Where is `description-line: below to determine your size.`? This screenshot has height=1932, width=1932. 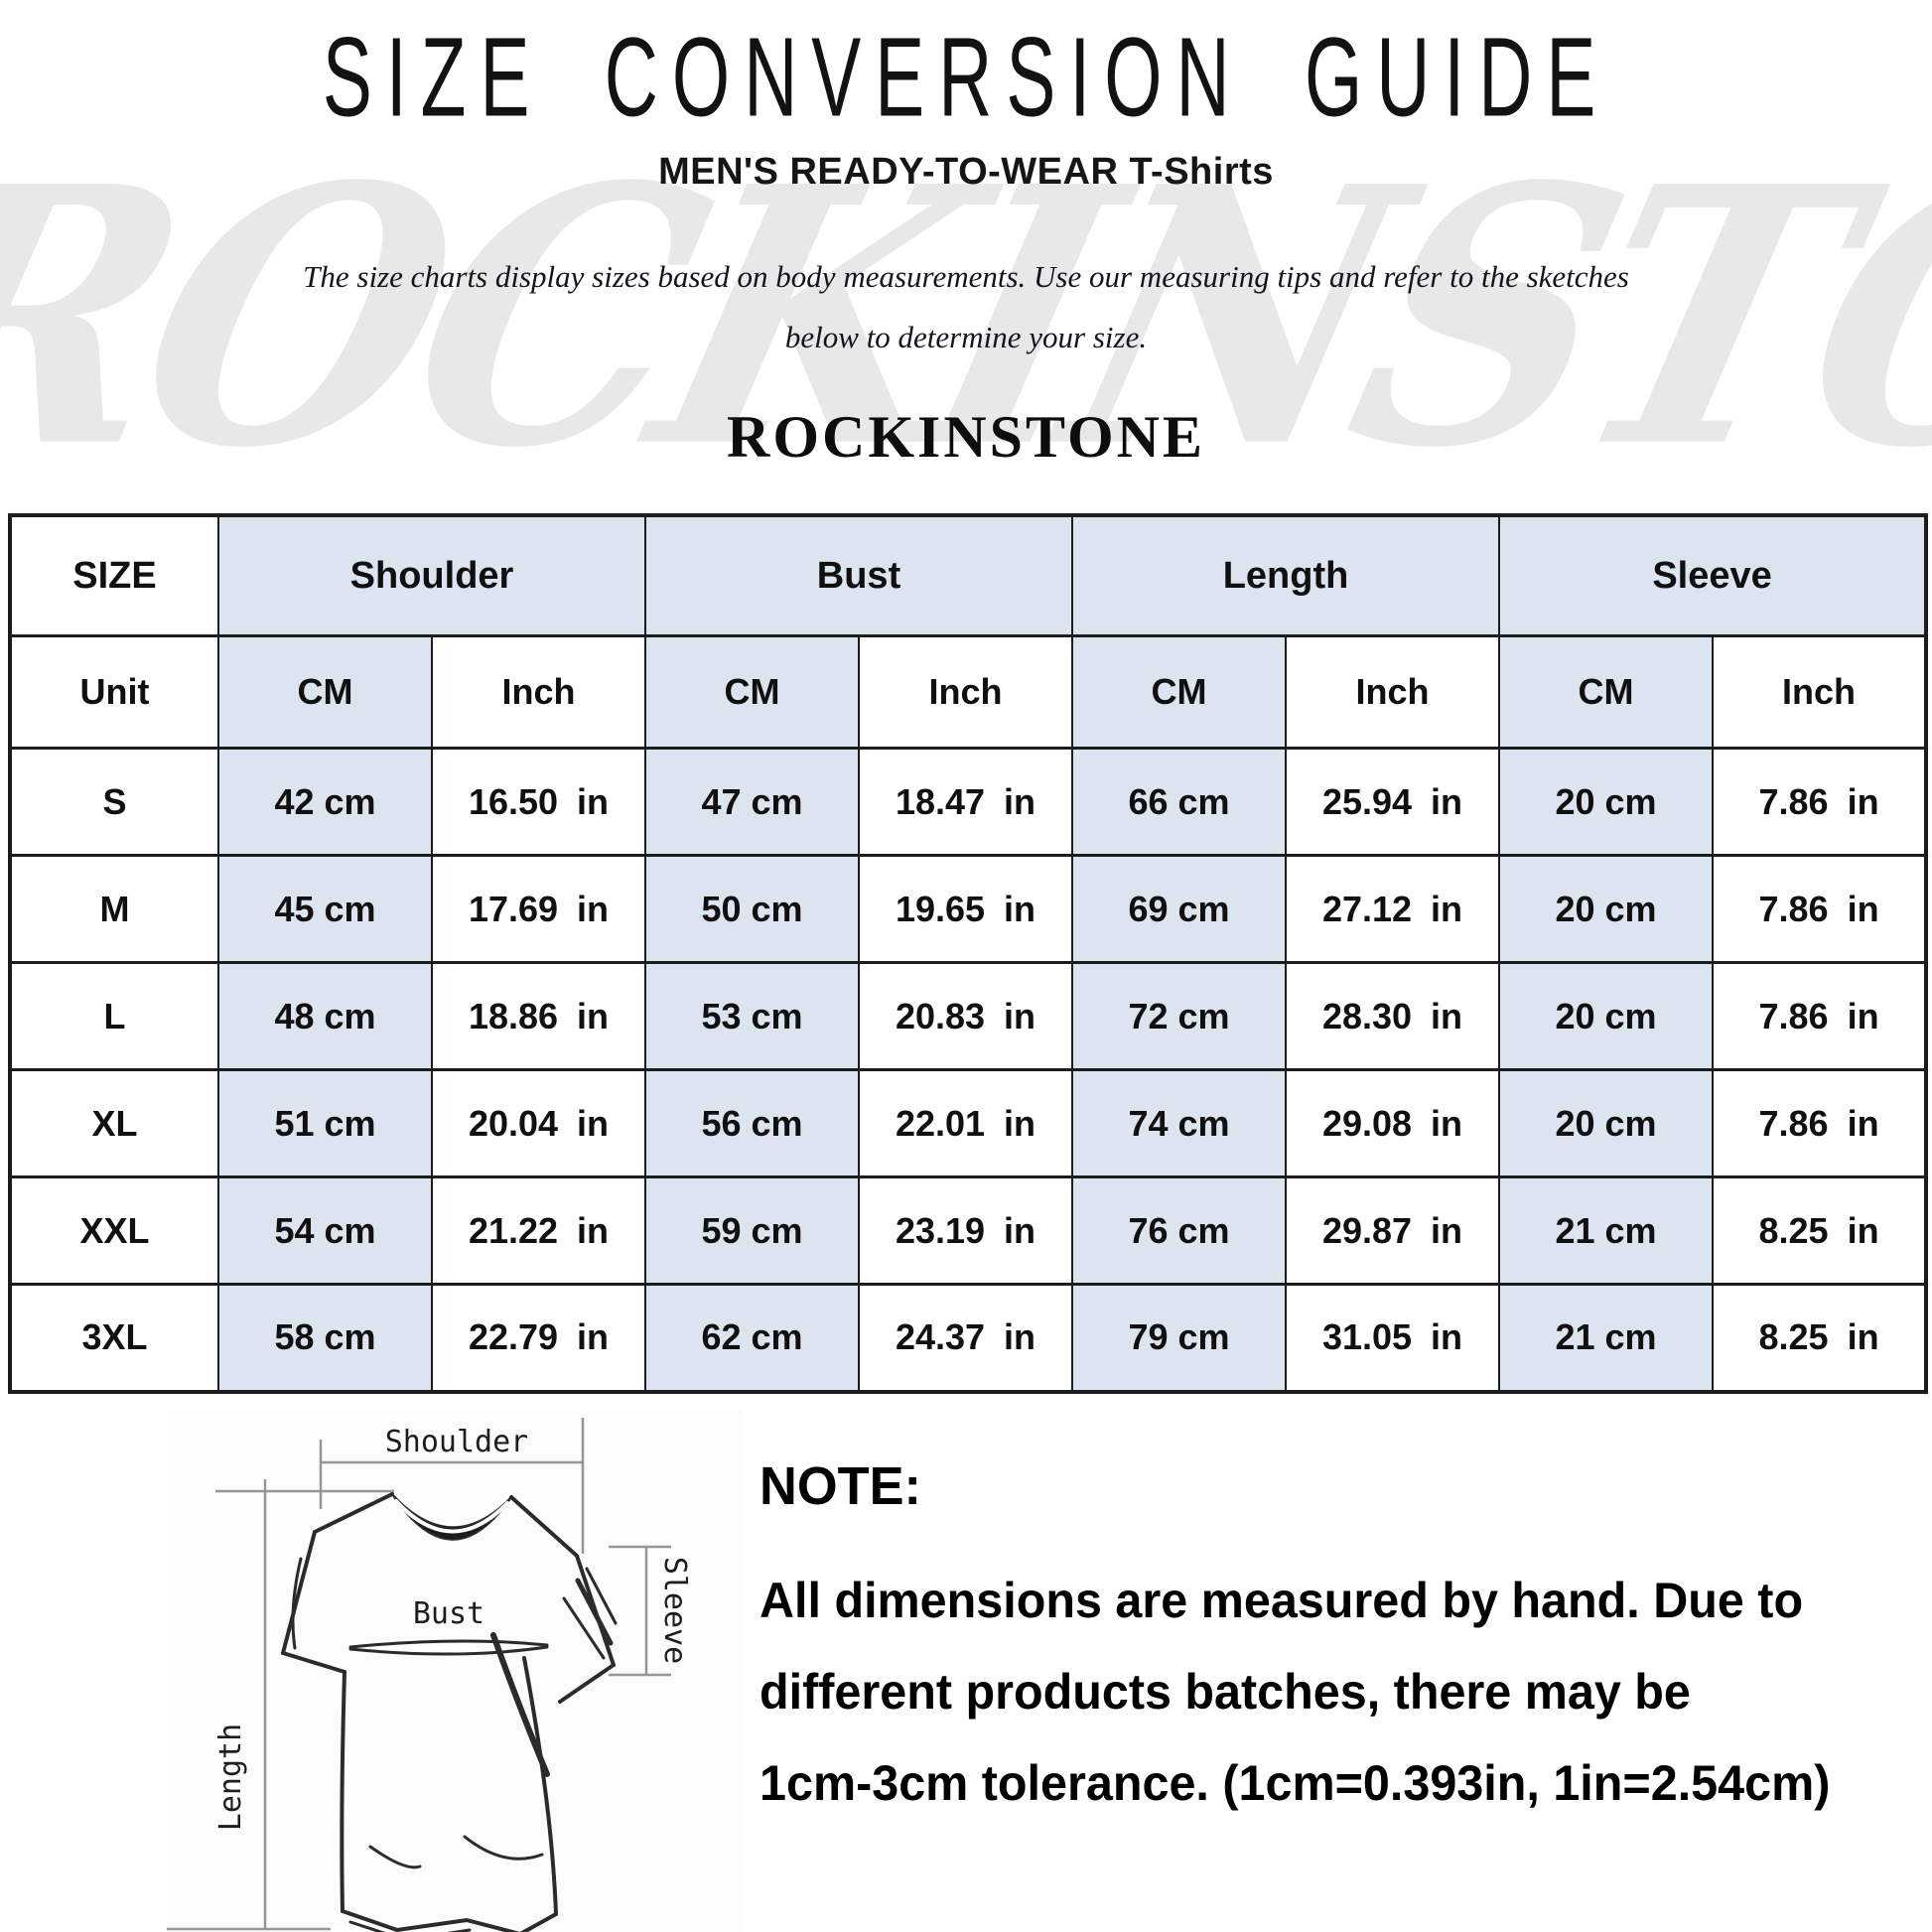
description-line: below to determine your size. is located at coordinates (966, 337).